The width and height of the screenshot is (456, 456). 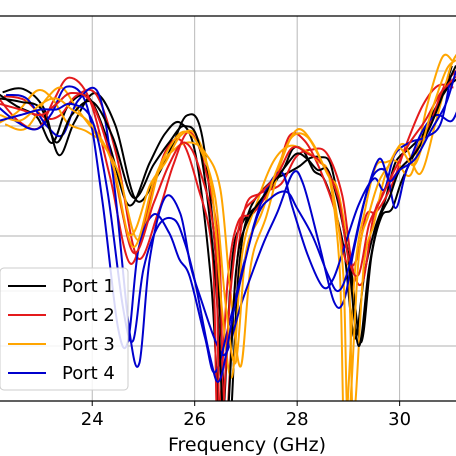 I want to click on legend-entry: Port 2, so click(x=61, y=315).